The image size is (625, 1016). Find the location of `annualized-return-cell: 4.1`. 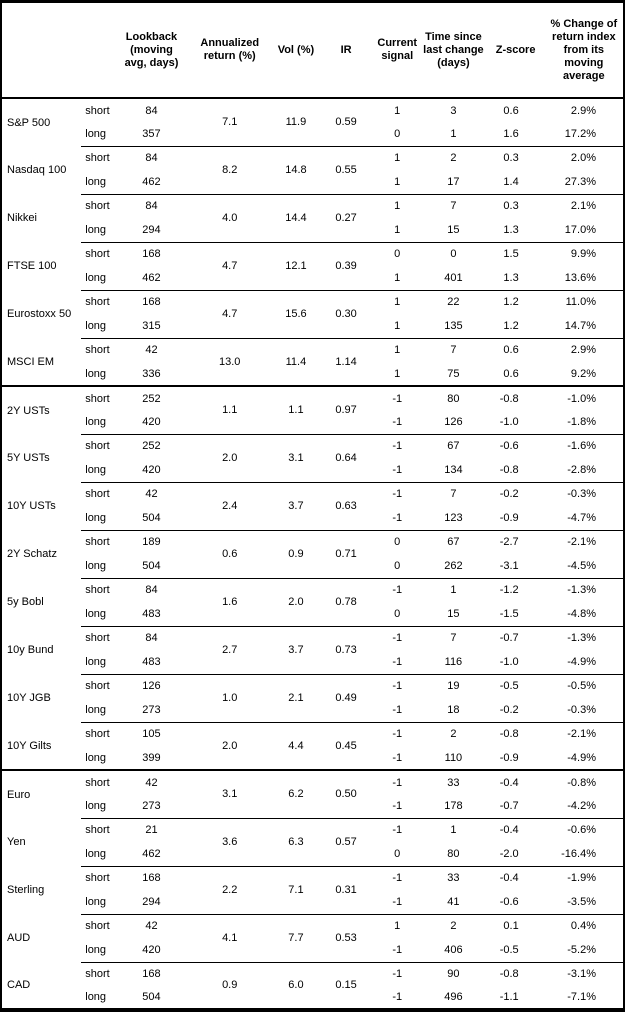

annualized-return-cell: 4.1 is located at coordinates (229, 937).